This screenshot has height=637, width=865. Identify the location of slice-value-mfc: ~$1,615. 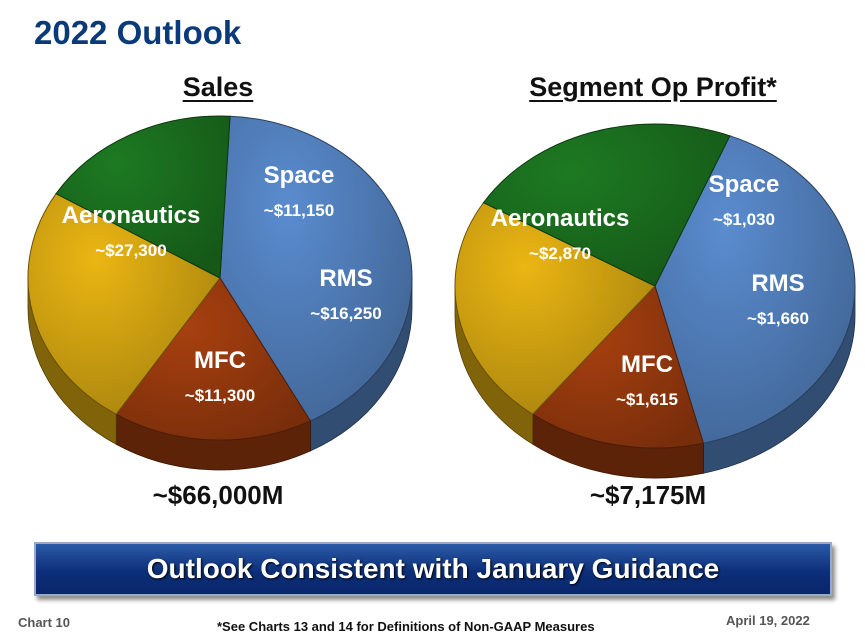
(647, 399).